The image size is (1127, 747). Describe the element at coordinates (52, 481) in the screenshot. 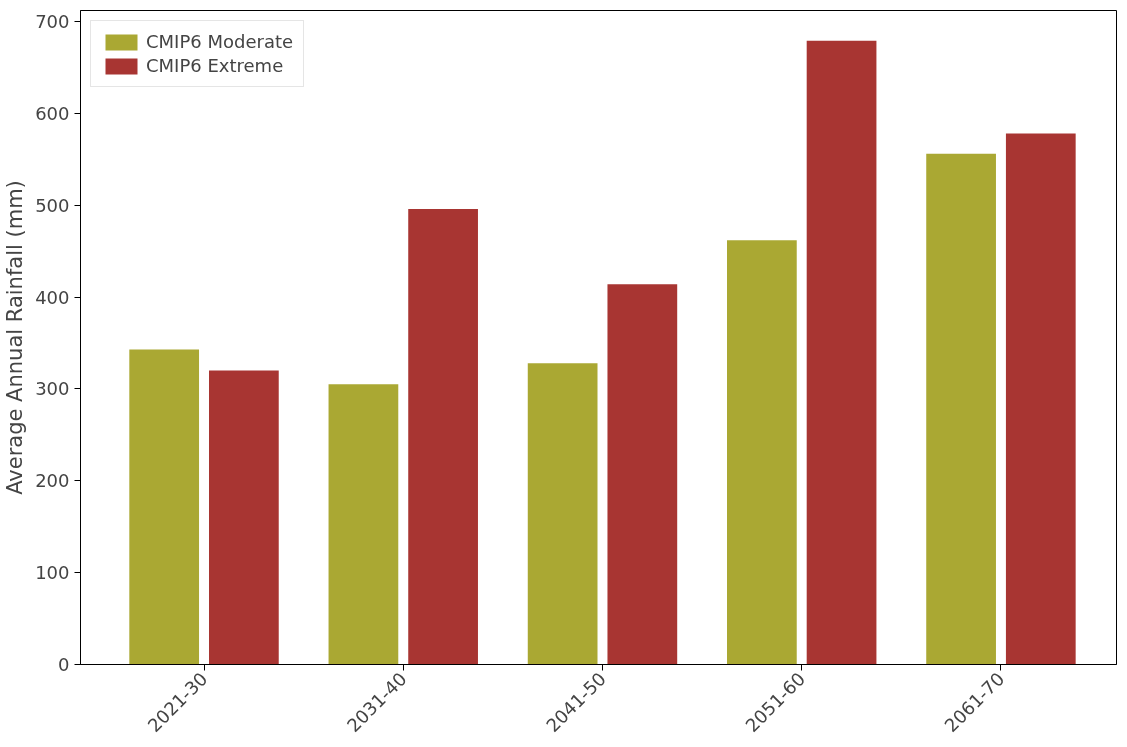

I see `y-tick-label: 200` at that location.